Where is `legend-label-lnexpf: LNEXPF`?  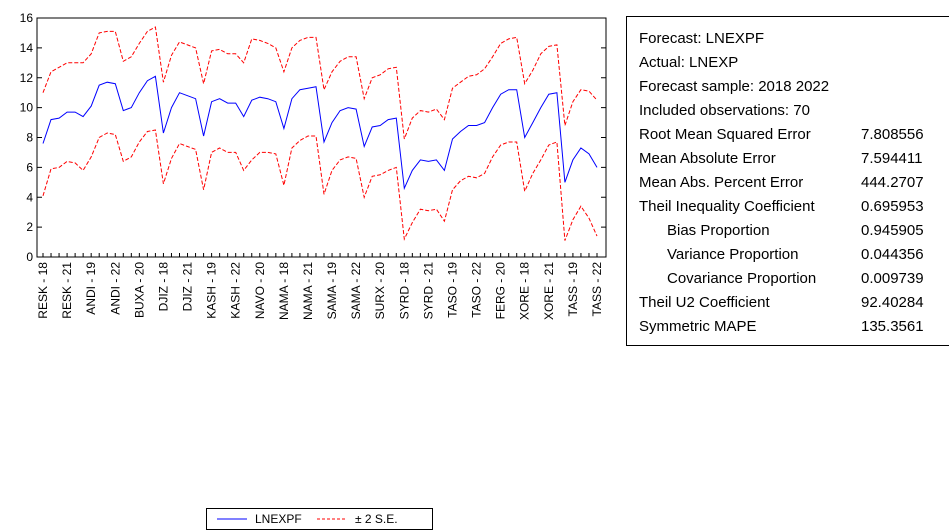
legend-label-lnexpf: LNEXPF is located at coordinates (278, 519).